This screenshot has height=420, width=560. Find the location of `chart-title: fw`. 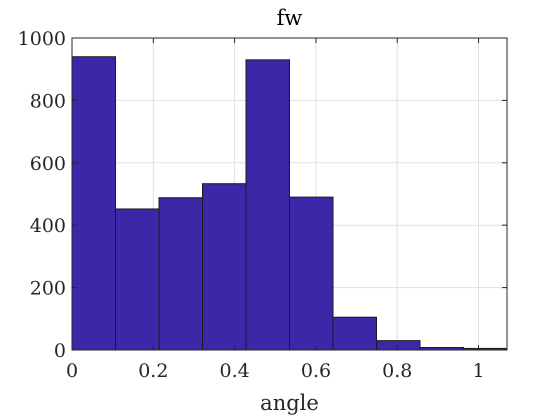

chart-title: fw is located at coordinates (290, 18).